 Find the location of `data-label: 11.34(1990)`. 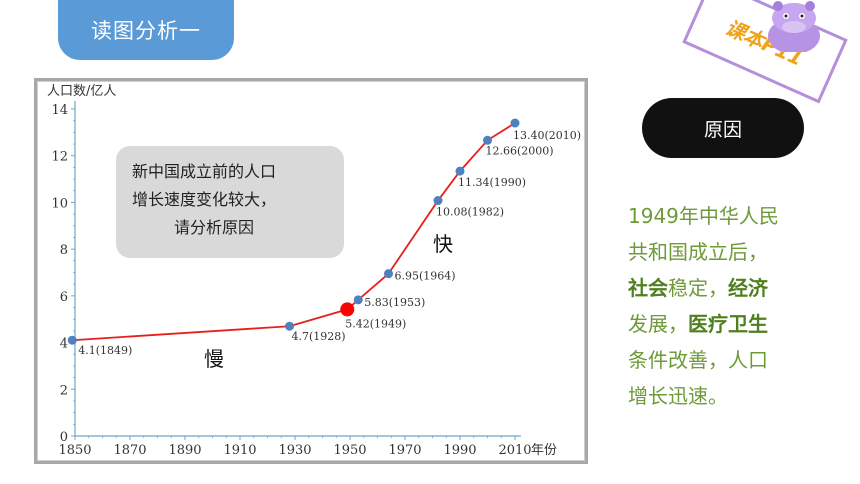

data-label: 11.34(1990) is located at coordinates (492, 182).